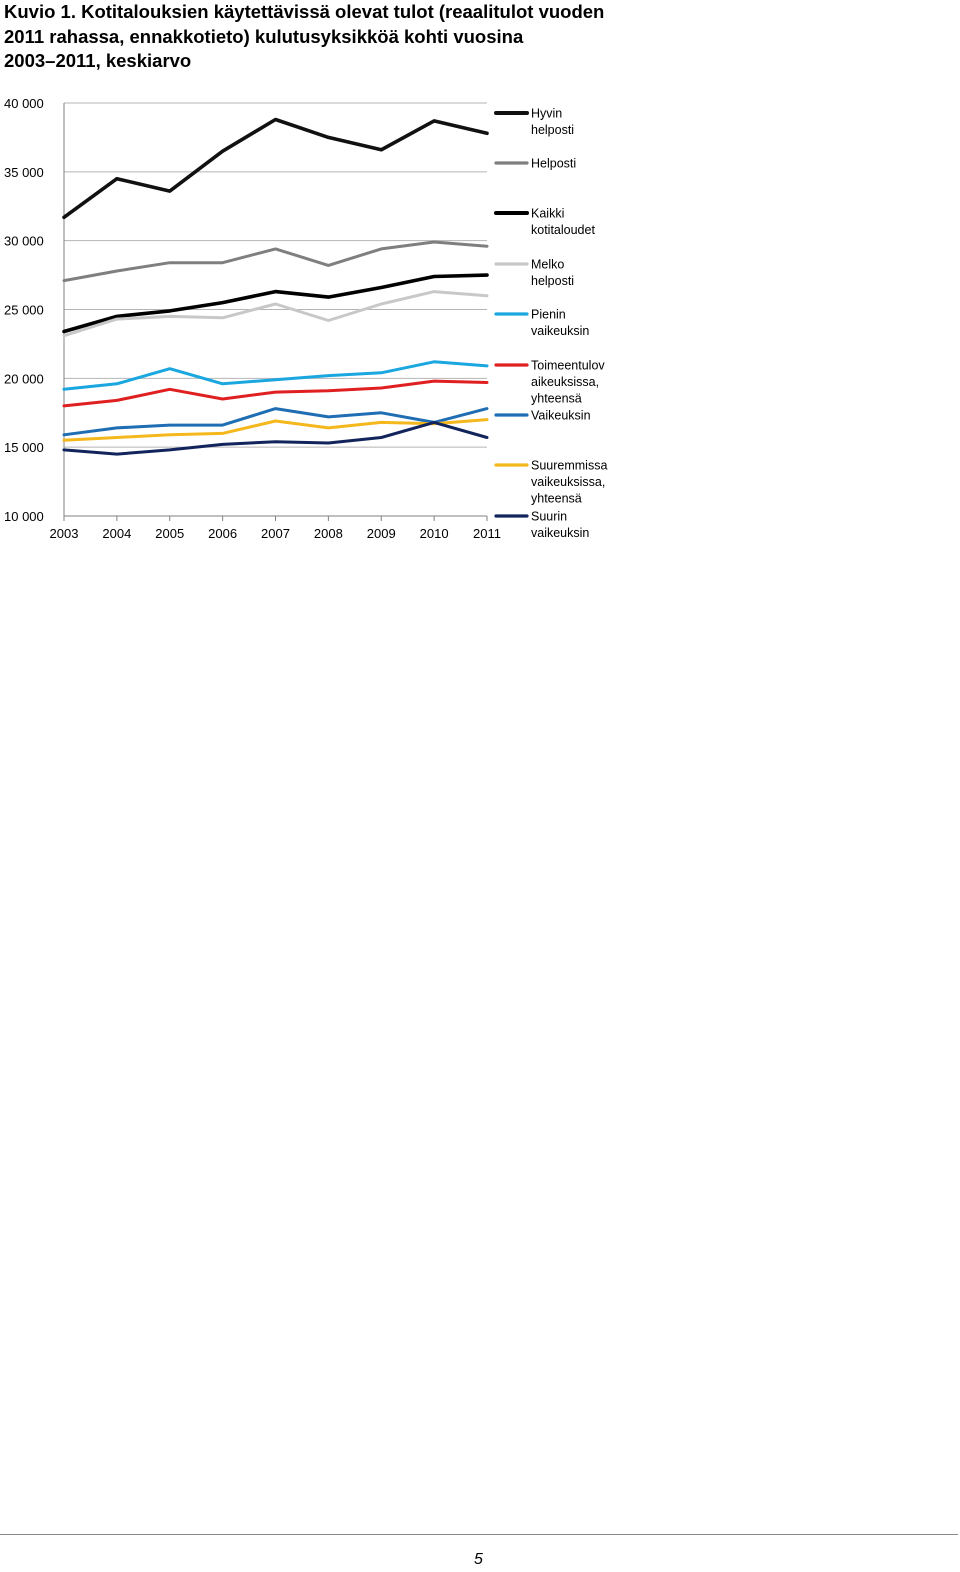  I want to click on legend-label: Pienin, so click(548, 315).